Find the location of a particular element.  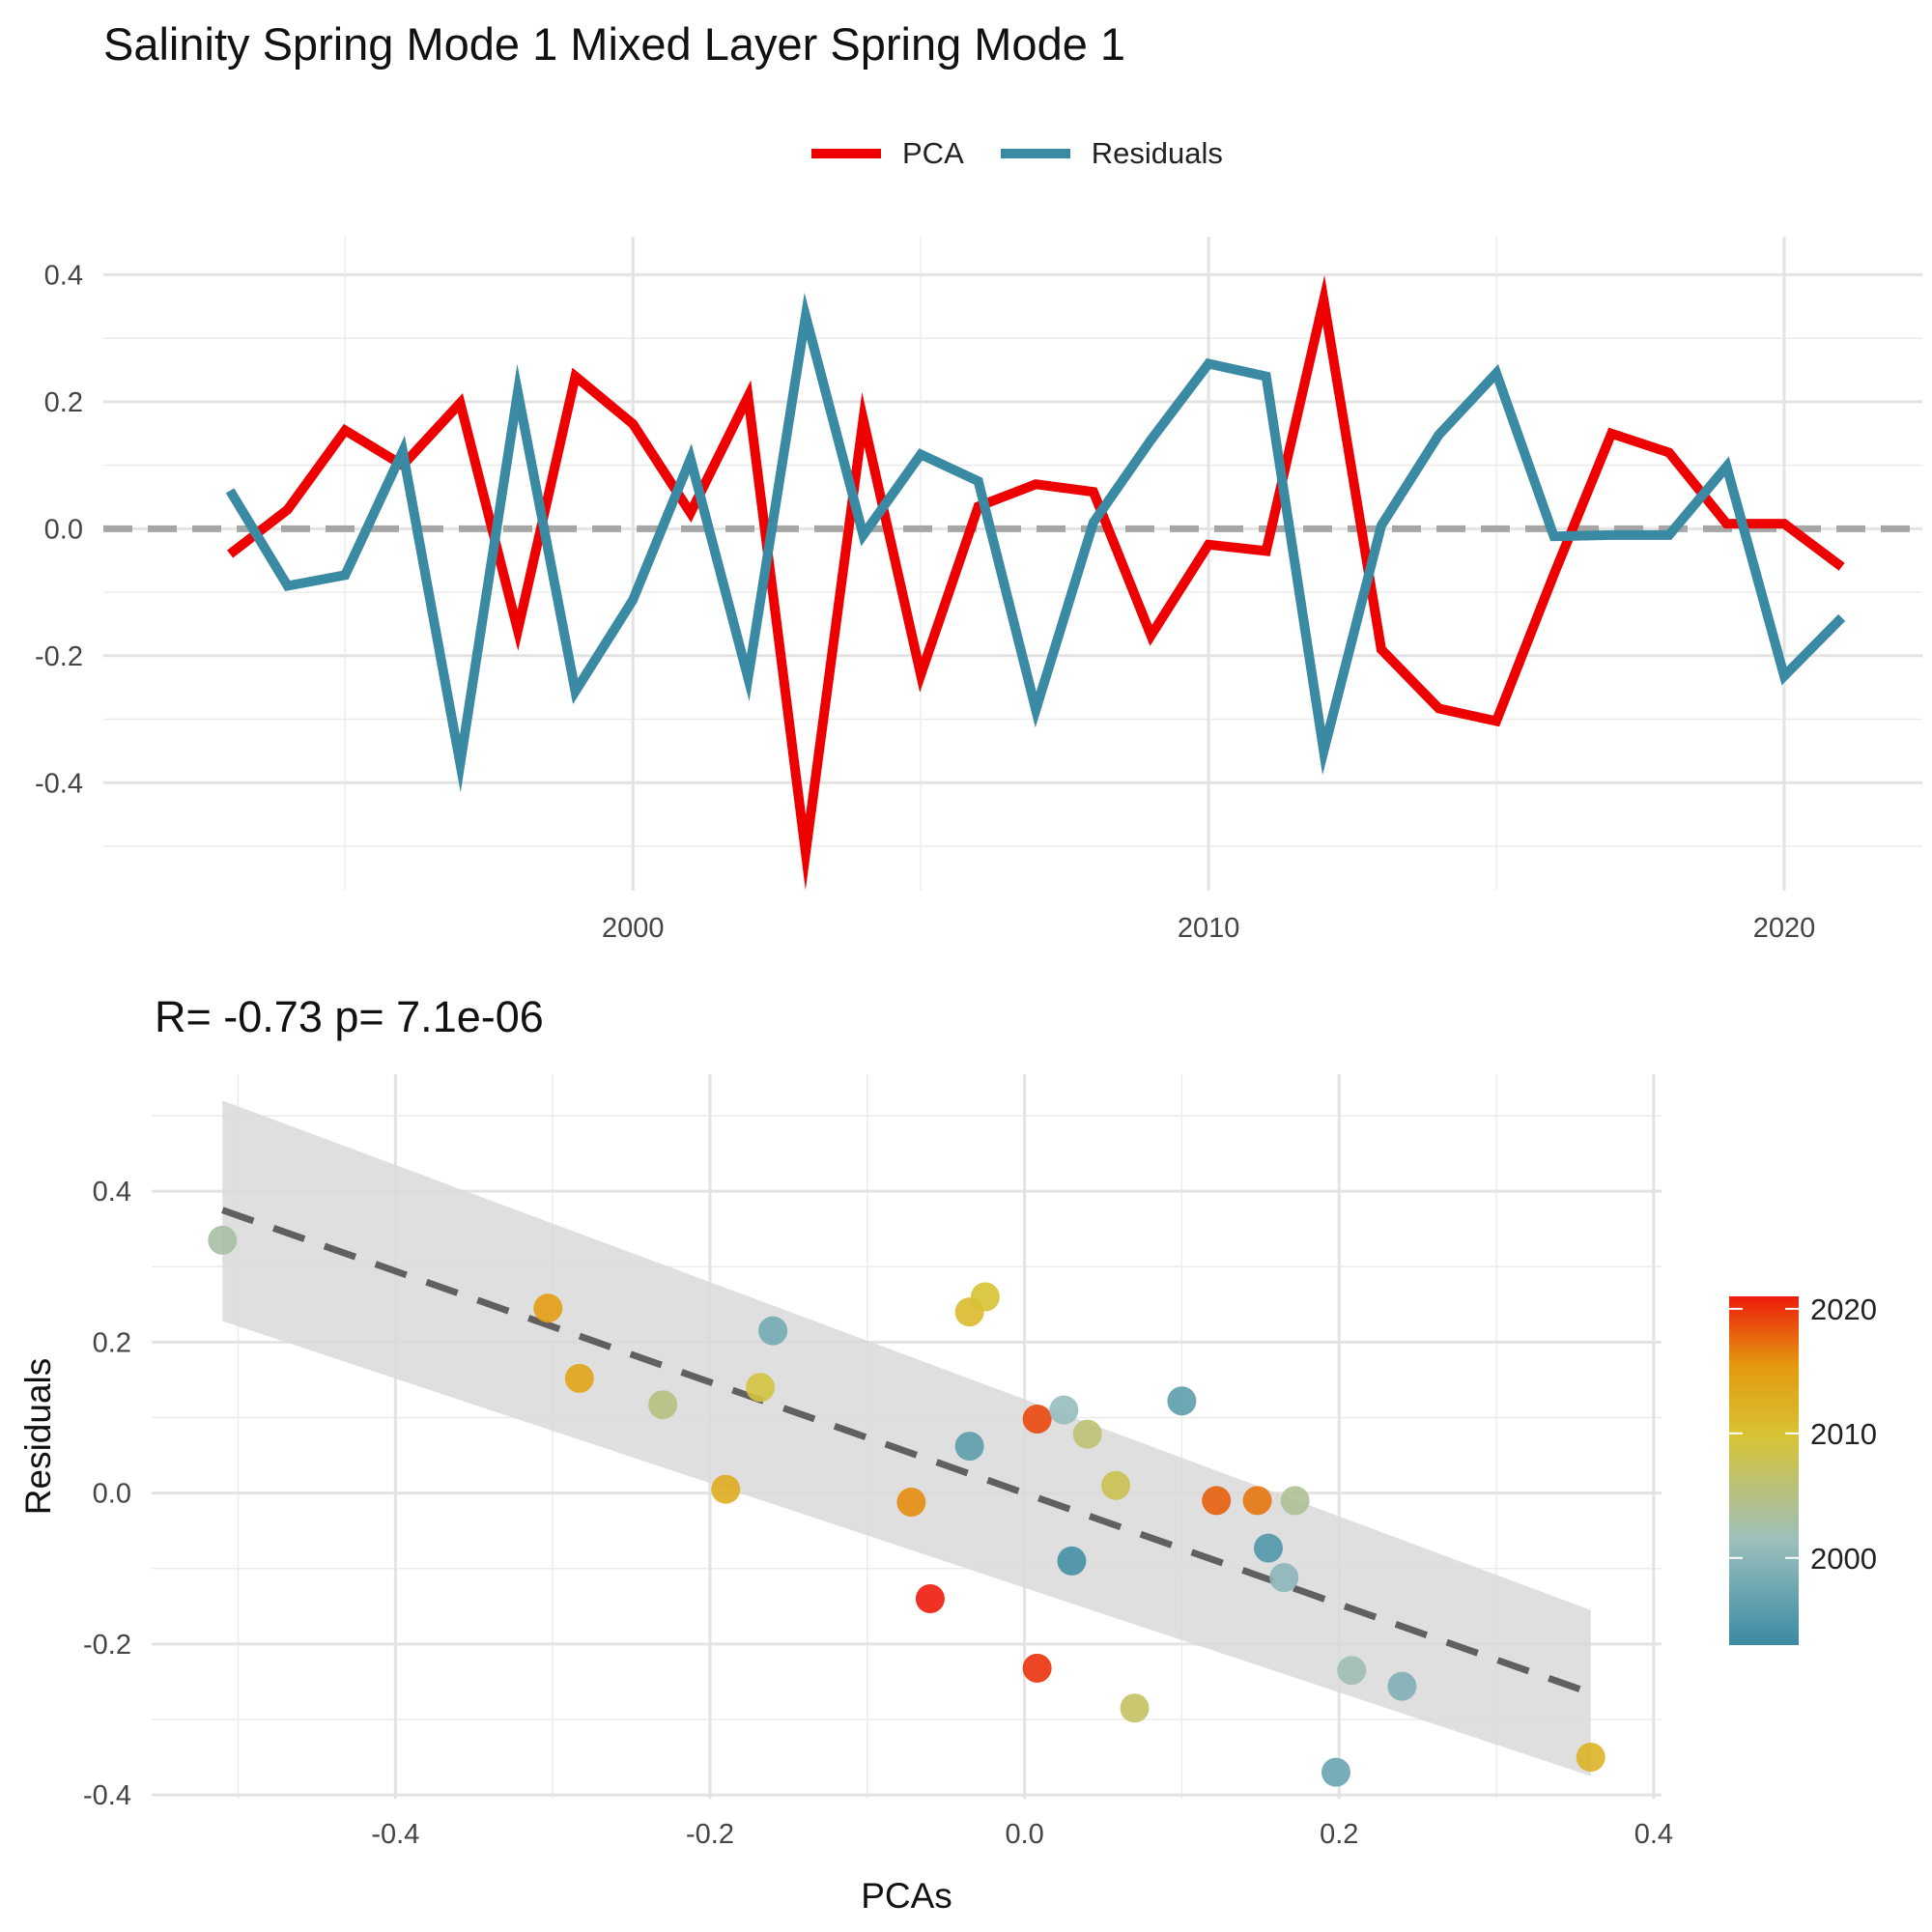

x-tick-label: 2020 is located at coordinates (1784, 928).